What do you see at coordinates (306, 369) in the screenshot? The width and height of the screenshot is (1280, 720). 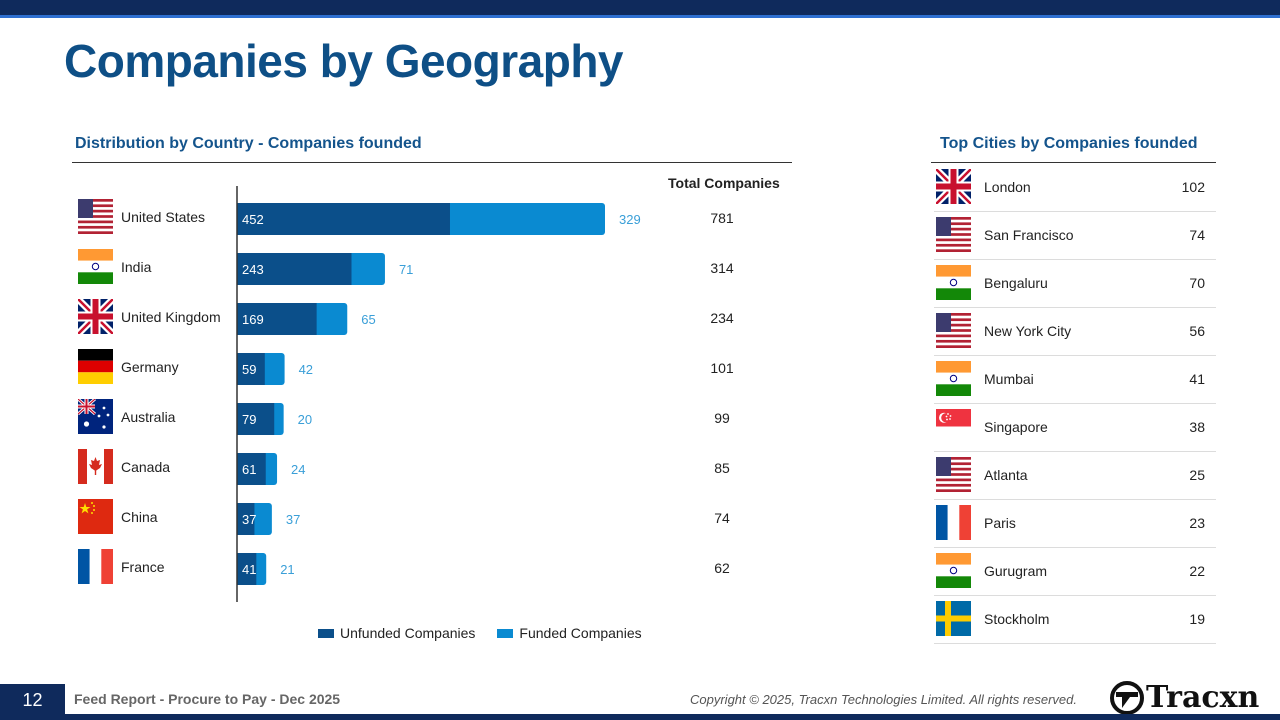 I see `funded-value-label: 42` at bounding box center [306, 369].